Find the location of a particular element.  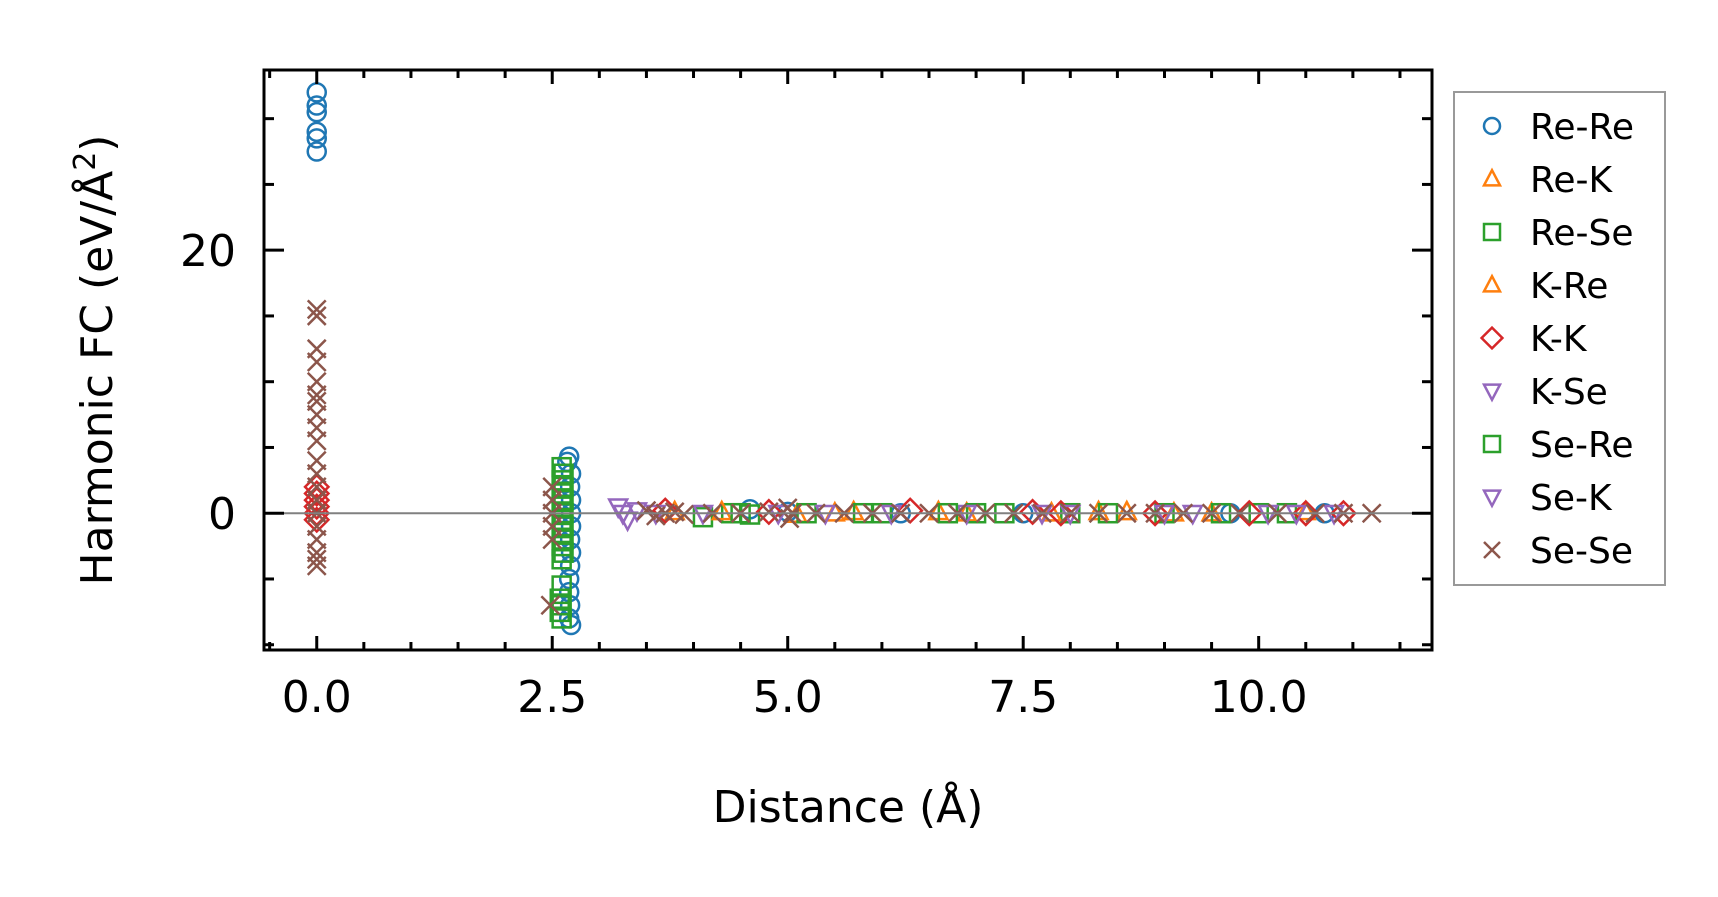

legend-item: Se-Se is located at coordinates (1558, 551).